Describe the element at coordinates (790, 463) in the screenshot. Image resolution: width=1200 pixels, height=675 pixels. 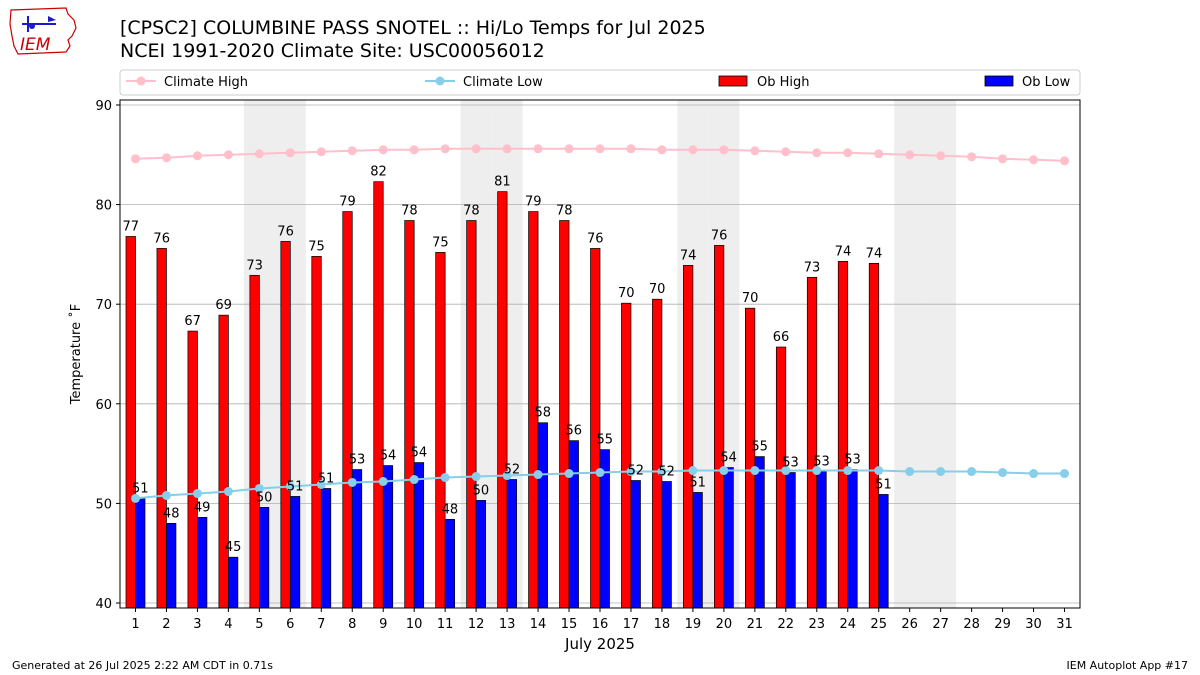
I see `ob-low-label-22: 53` at that location.